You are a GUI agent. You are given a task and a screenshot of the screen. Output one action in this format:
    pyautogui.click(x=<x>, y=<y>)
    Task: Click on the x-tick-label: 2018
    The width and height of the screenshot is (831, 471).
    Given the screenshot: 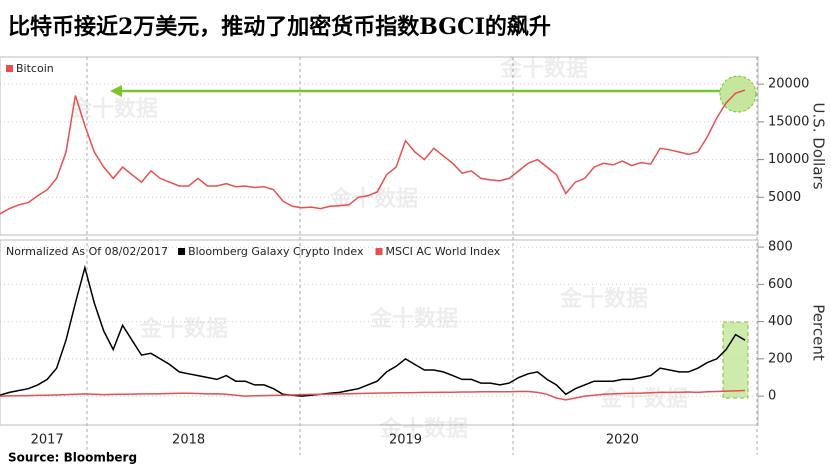 What is the action you would take?
    pyautogui.click(x=188, y=440)
    